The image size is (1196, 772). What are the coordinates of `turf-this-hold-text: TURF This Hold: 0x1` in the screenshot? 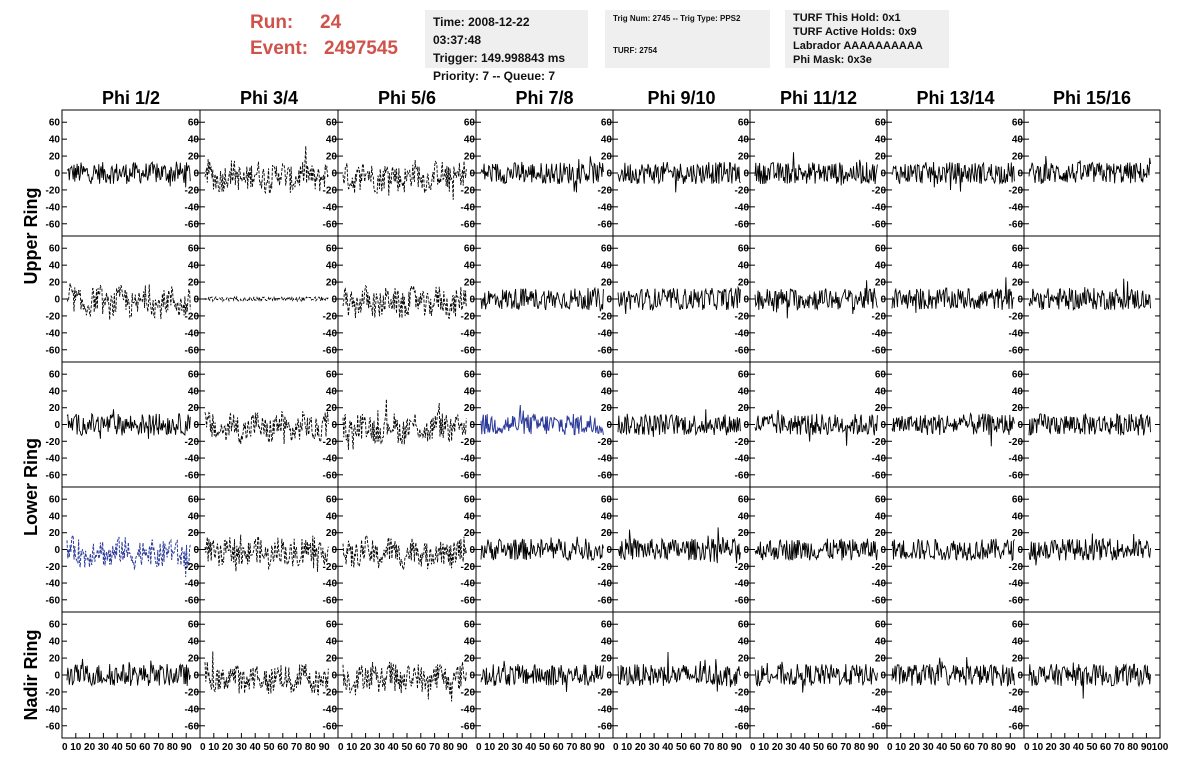 It's located at (847, 18).